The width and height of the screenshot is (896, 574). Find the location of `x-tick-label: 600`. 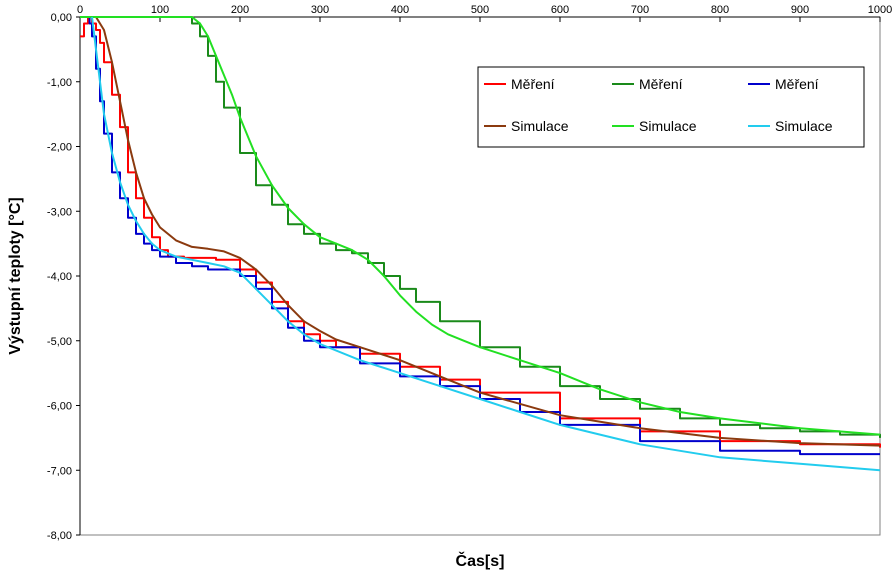

x-tick-label: 600 is located at coordinates (560, 10).